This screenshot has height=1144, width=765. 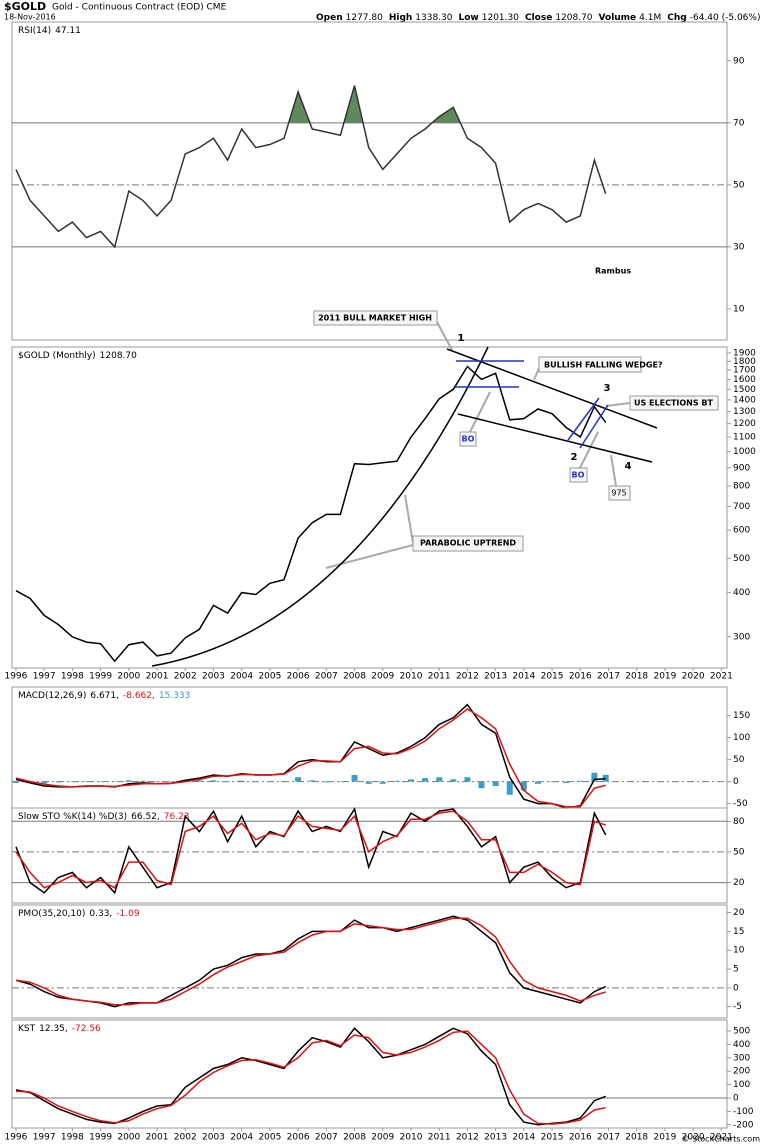 What do you see at coordinates (310, 104) in the screenshot?
I see `overbought-fill` at bounding box center [310, 104].